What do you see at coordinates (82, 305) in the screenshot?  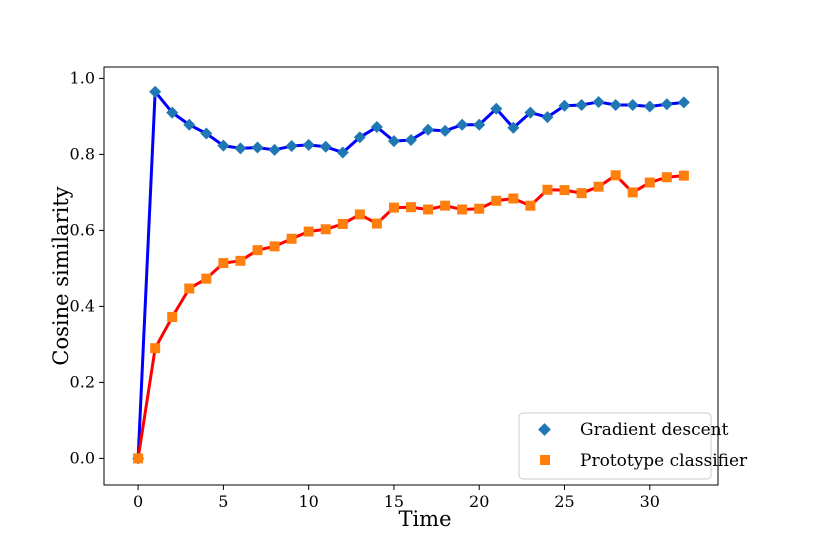 I see `y-tick-label: 0.4` at bounding box center [82, 305].